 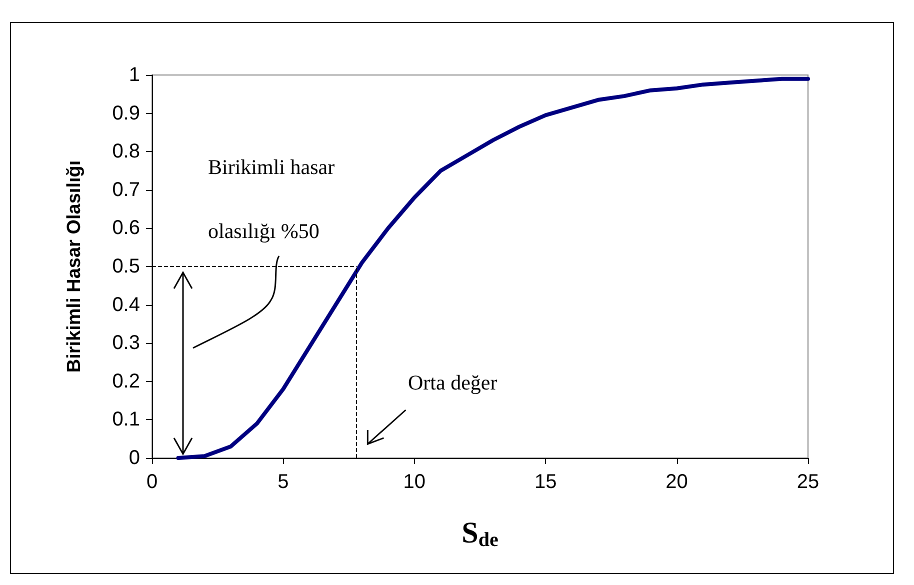 What do you see at coordinates (126, 151) in the screenshot?
I see `y-tick-label: 0.8` at bounding box center [126, 151].